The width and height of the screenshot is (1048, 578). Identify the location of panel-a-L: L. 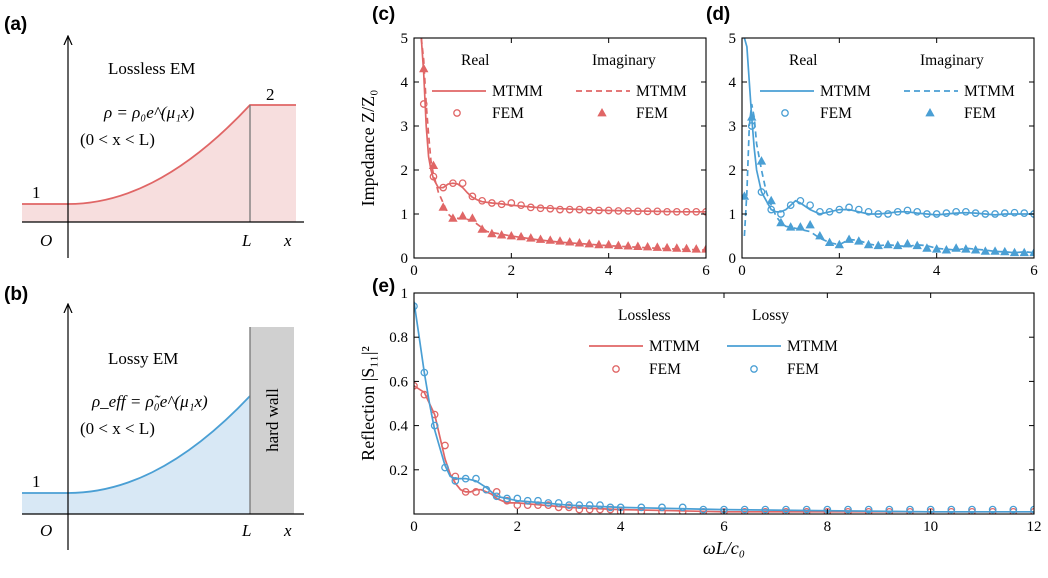
(246, 240).